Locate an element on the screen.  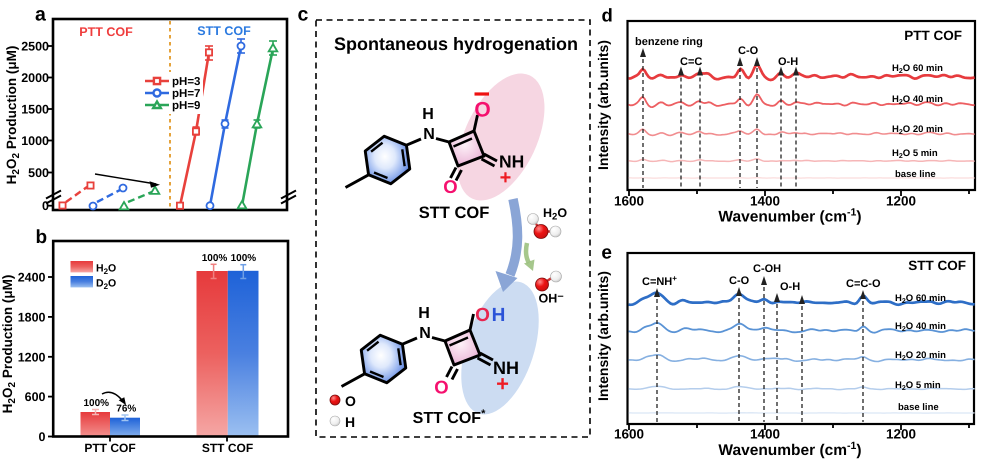
svg-text: C=C is located at coordinates (691, 62).